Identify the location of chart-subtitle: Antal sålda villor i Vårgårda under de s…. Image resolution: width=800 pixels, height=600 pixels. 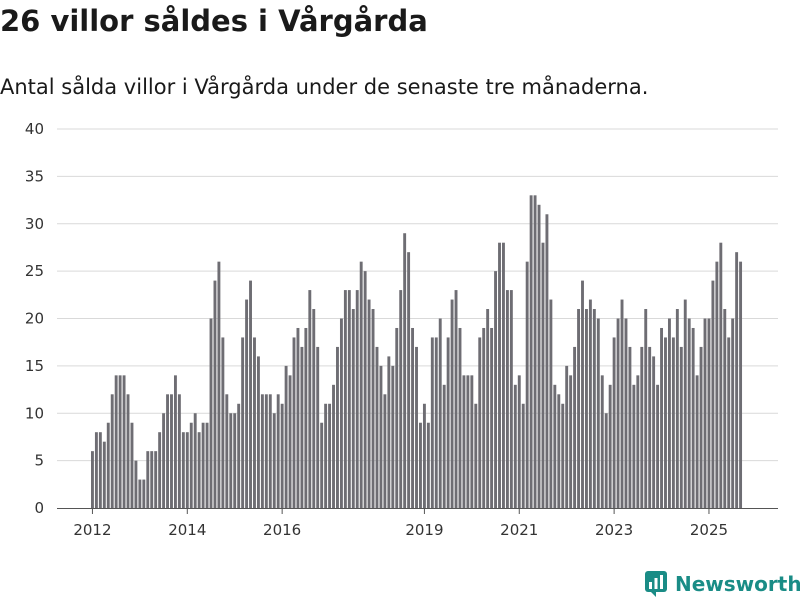
(324, 87).